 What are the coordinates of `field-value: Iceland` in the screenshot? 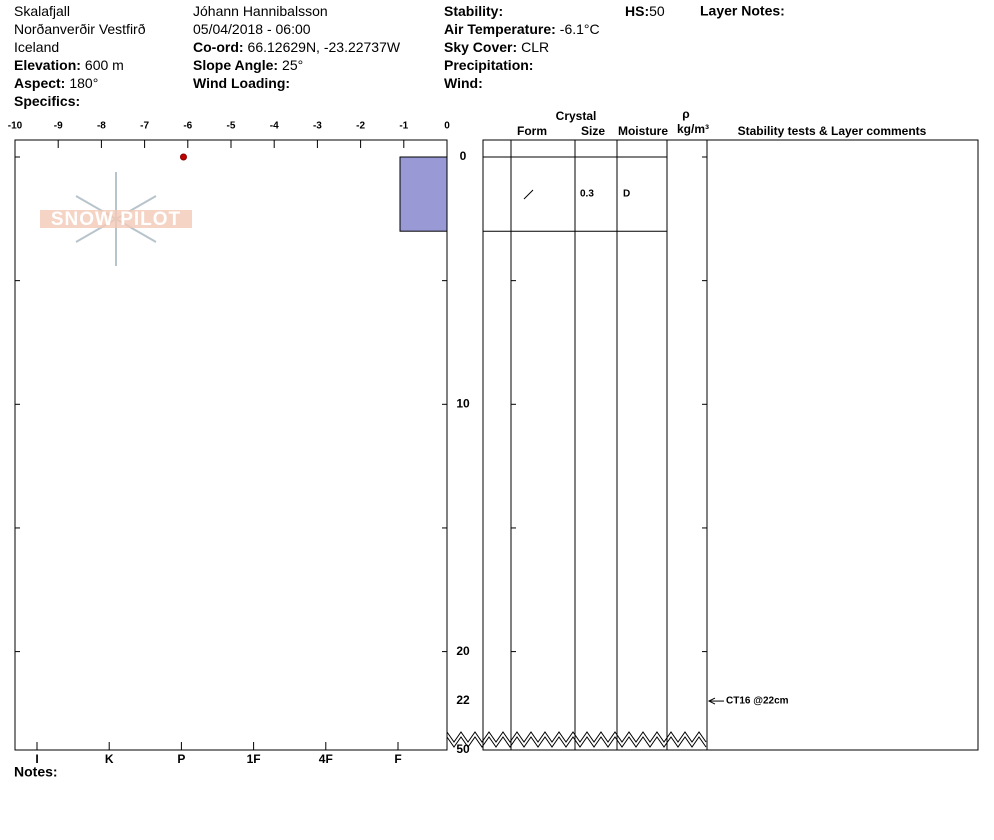 It's located at (36, 47).